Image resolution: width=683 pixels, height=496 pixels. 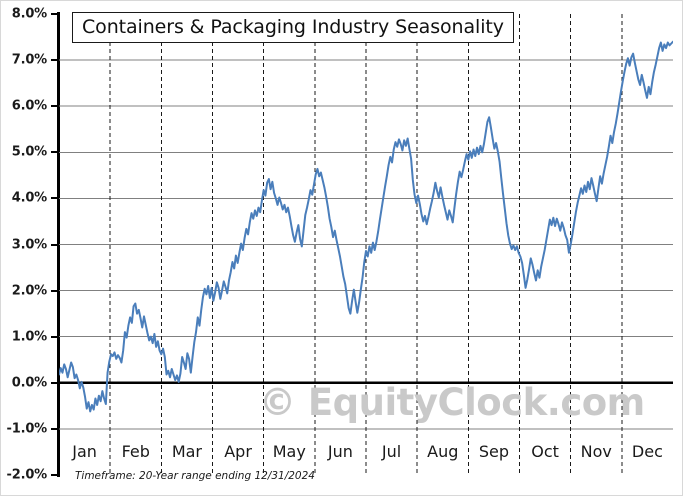 What do you see at coordinates (366, 459) in the screenshot?
I see `x-axis-month-labels: Jan Feb Mar Apr May Jun Jul Aug Sep Oct Nov Dec` at bounding box center [366, 459].